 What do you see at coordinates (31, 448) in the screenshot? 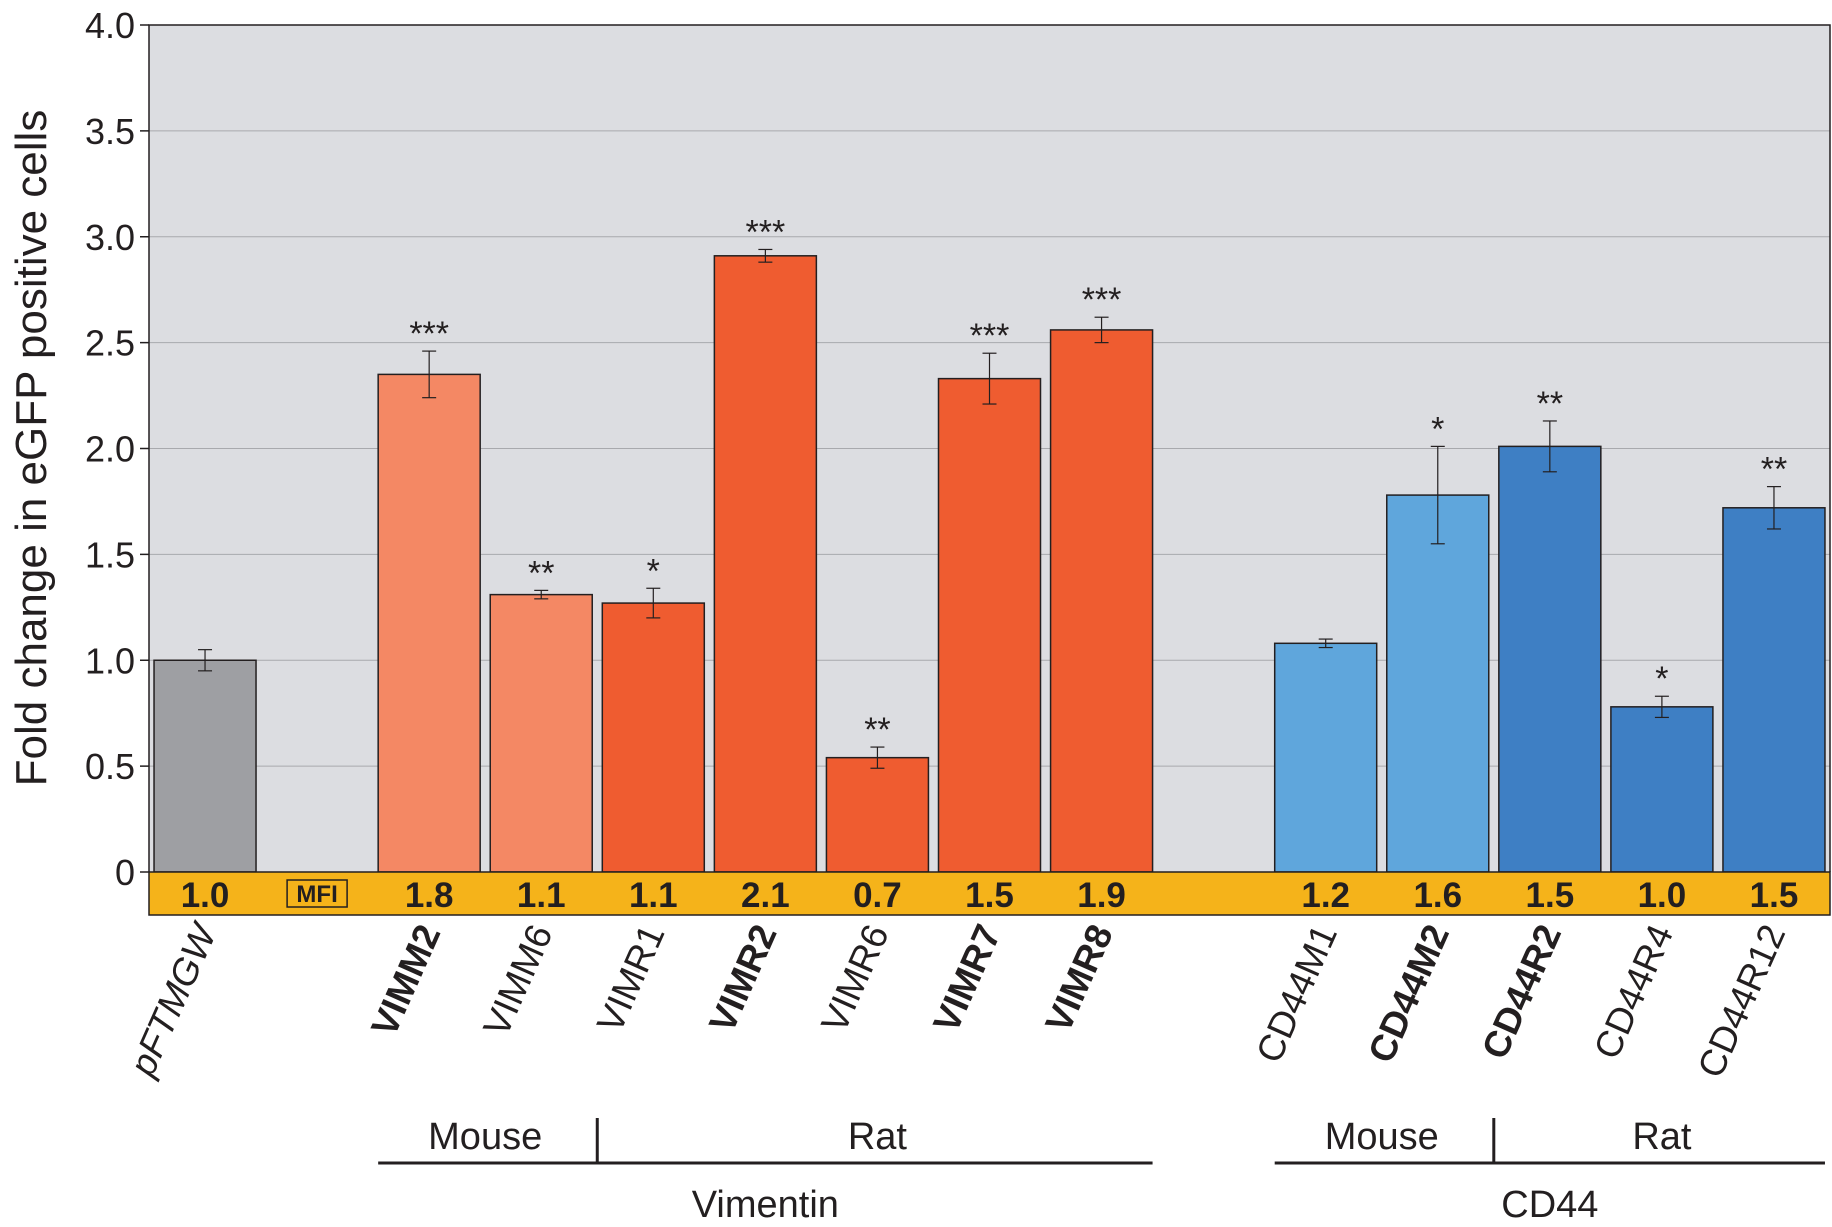
I see `y-axis-title: Fold change in eGFP positive cells` at bounding box center [31, 448].